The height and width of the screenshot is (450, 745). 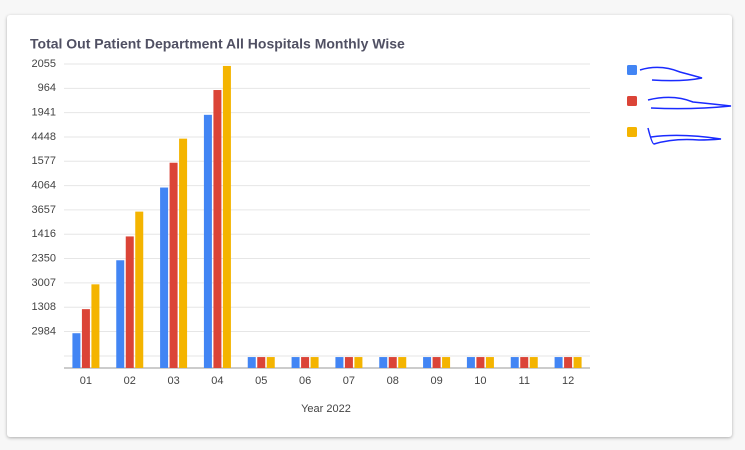 What do you see at coordinates (480, 381) in the screenshot?
I see `x-tick-label: 10` at bounding box center [480, 381].